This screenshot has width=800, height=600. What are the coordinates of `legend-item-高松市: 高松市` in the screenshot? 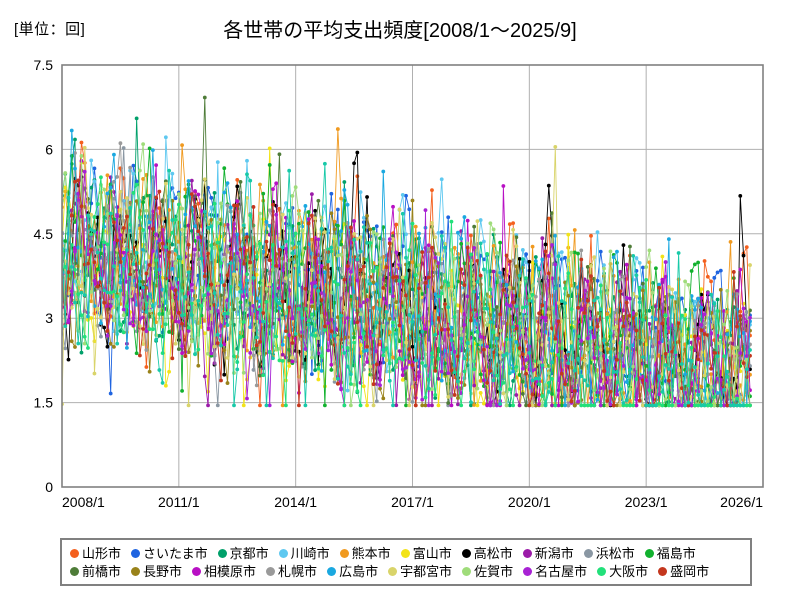 It's located at (487, 553).